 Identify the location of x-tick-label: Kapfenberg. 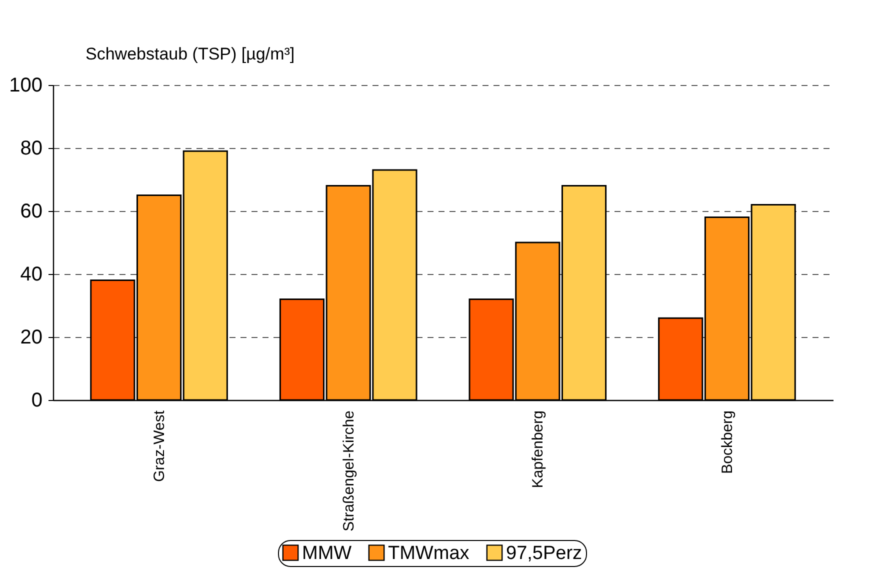
(538, 449).